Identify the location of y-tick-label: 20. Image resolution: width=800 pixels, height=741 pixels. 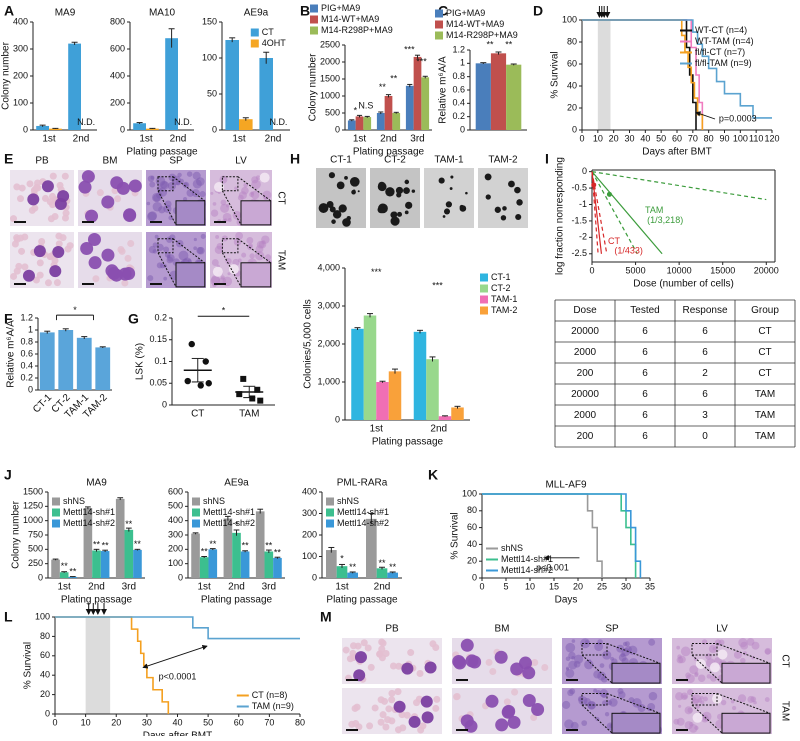
(472, 561).